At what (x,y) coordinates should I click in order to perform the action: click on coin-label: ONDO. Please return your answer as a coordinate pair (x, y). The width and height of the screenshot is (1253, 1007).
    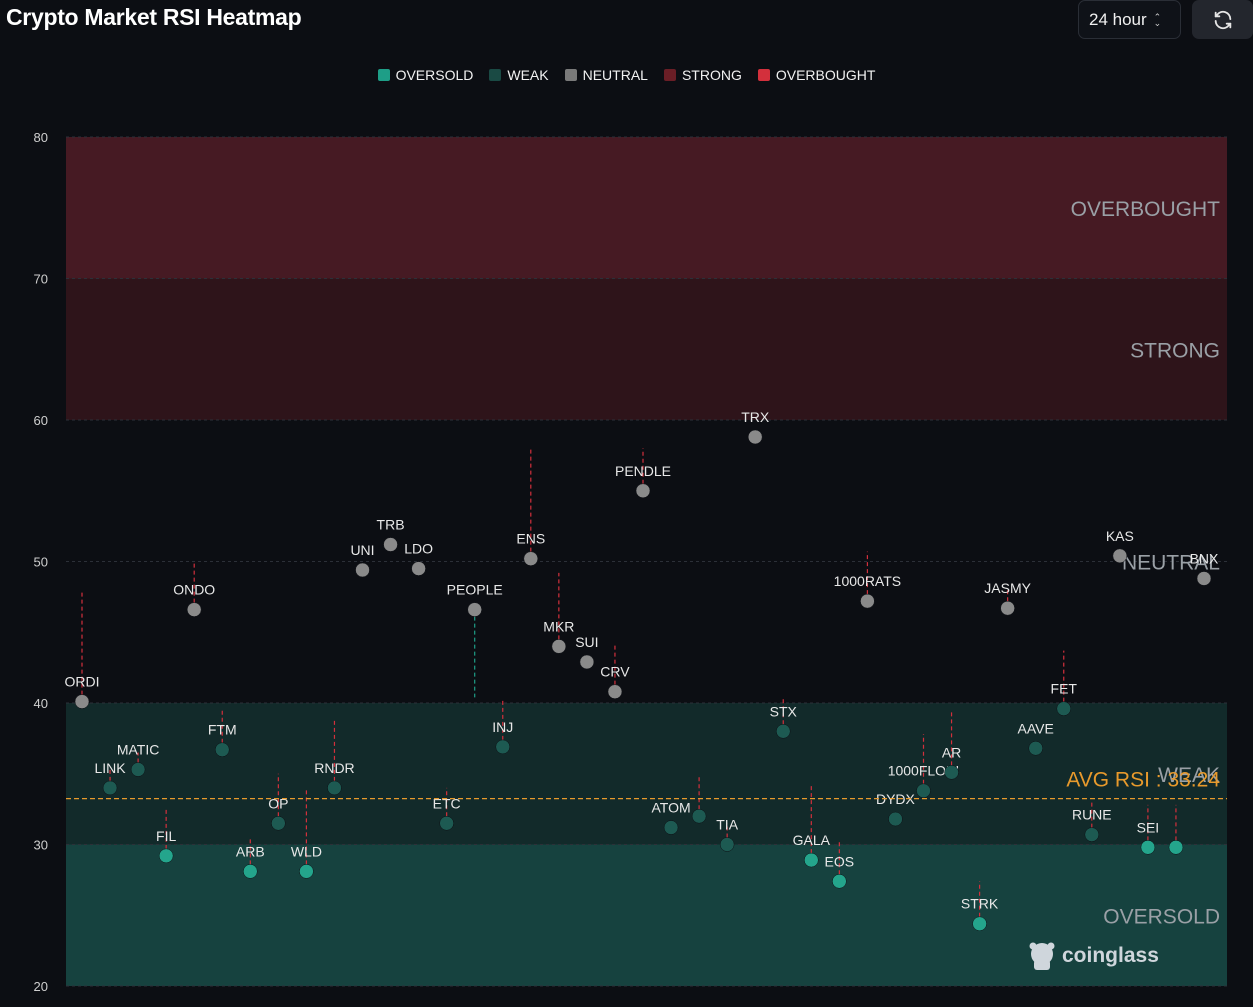
    Looking at the image, I should click on (194, 590).